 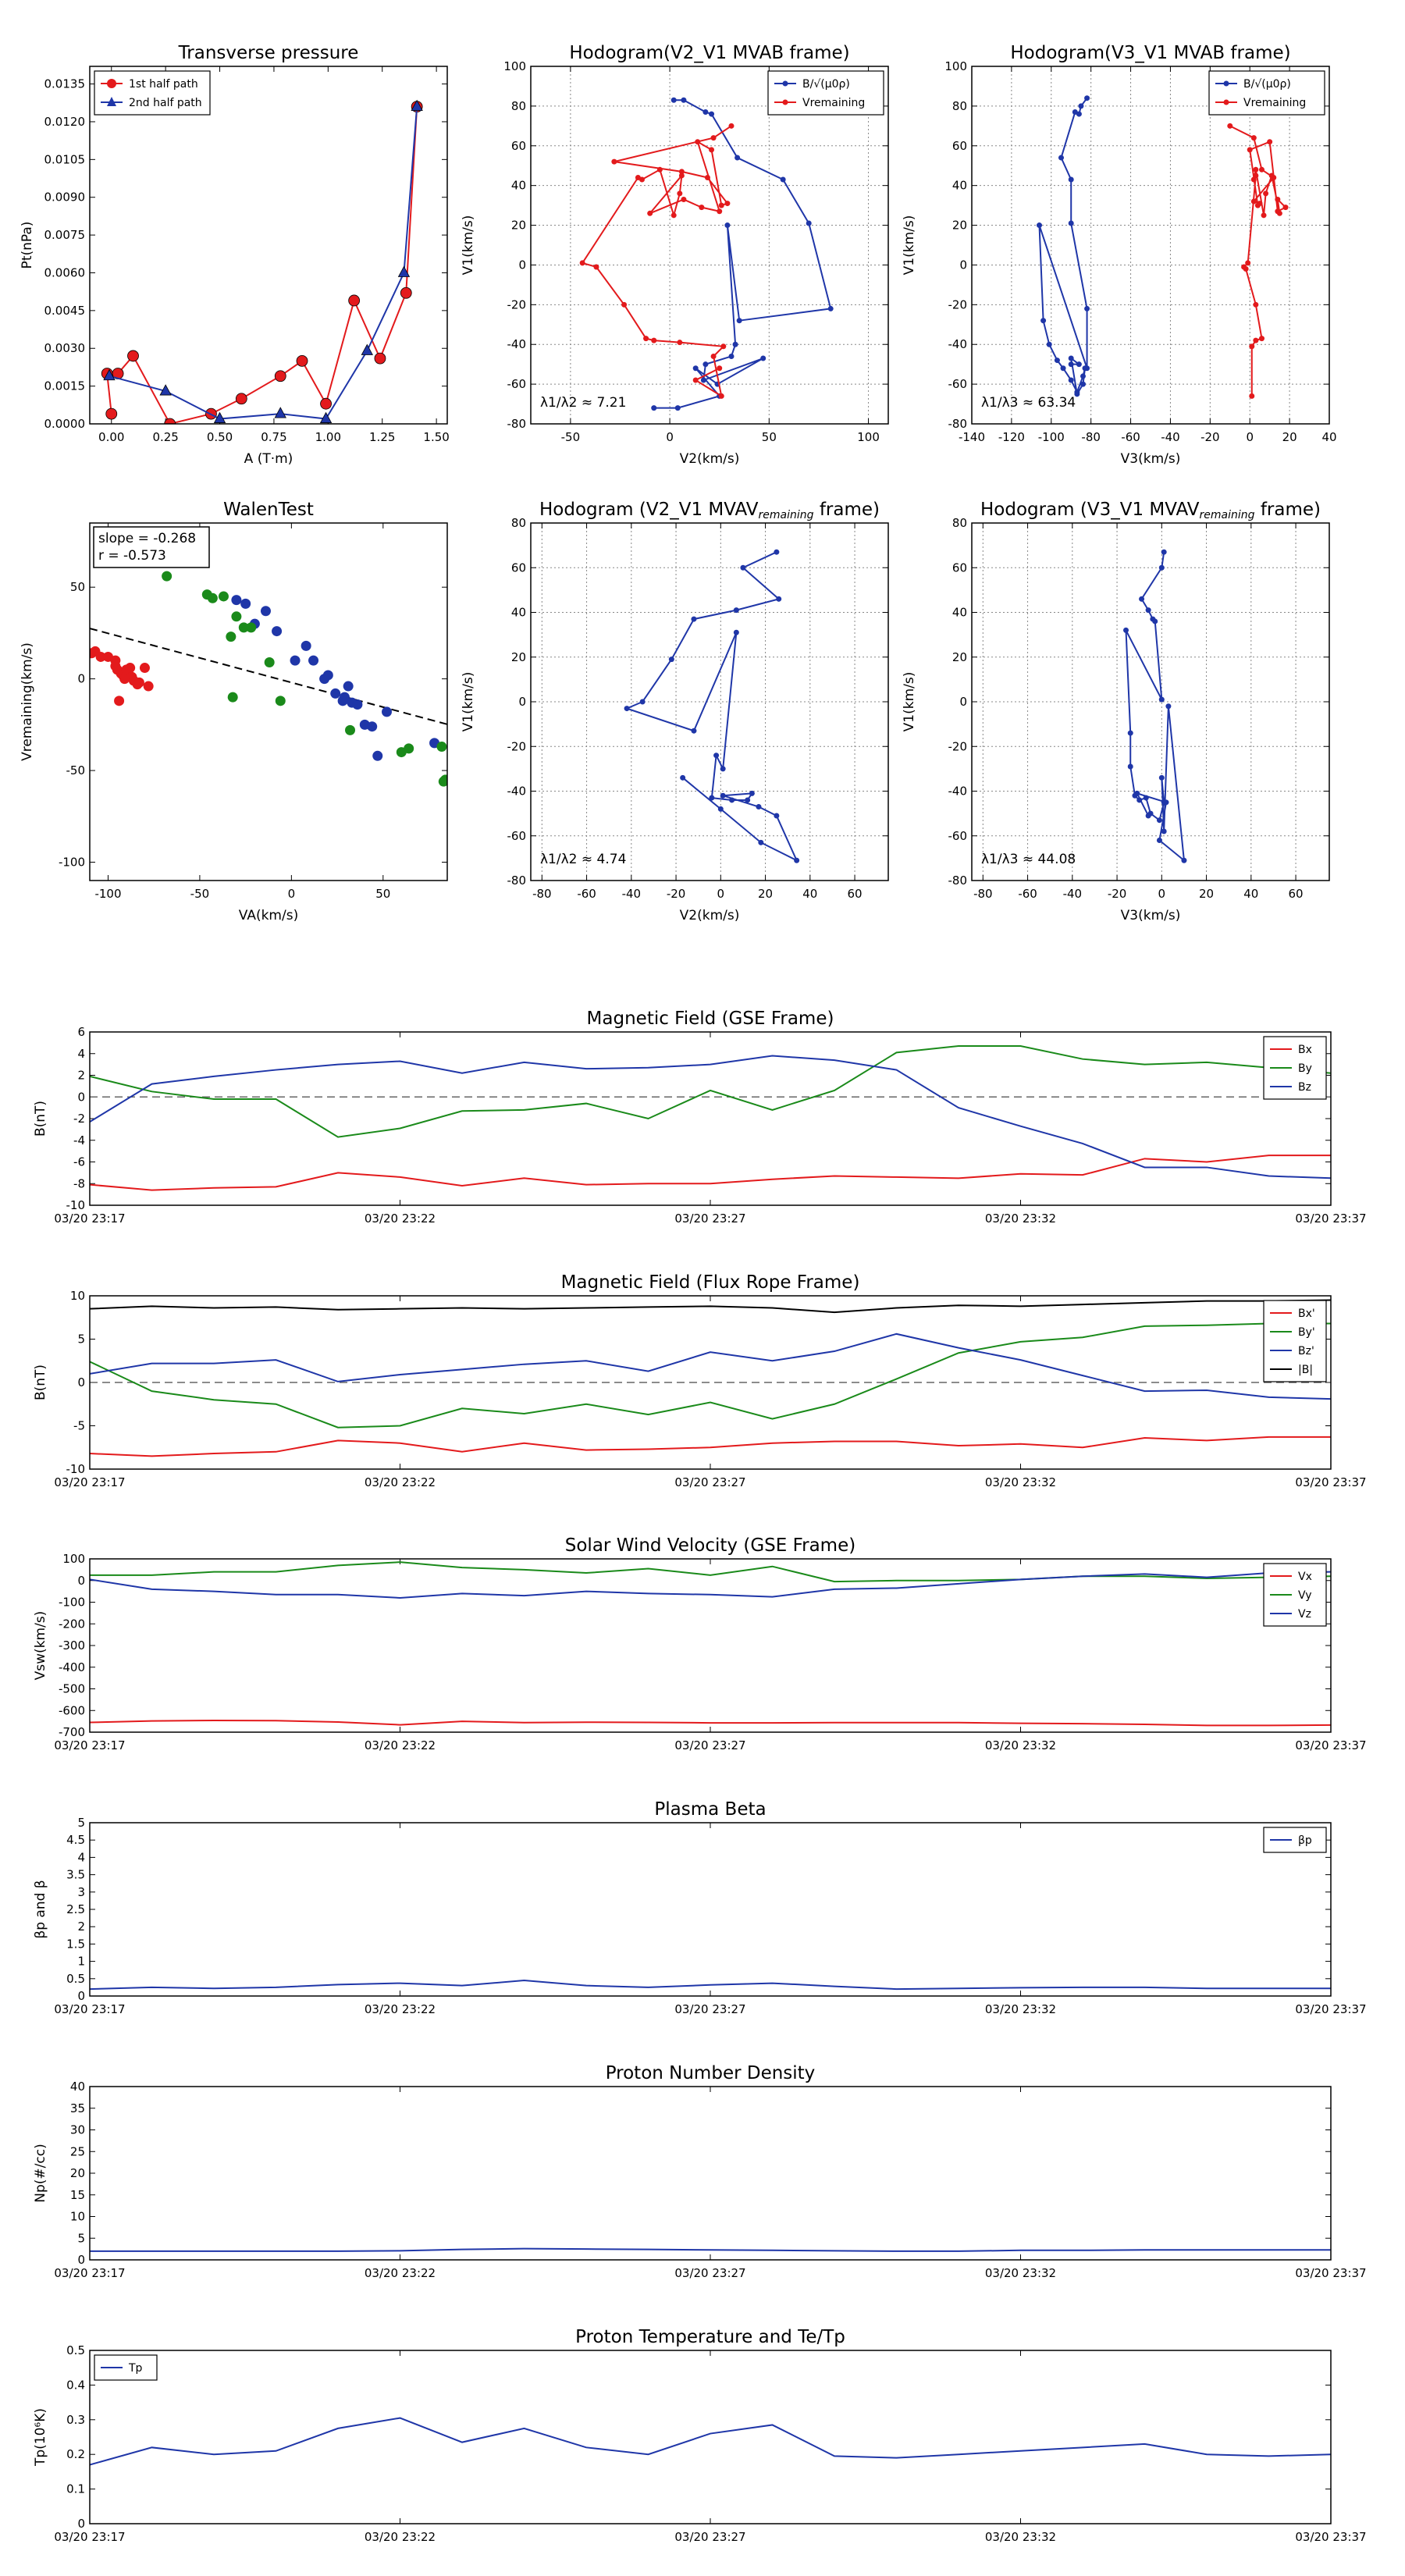 What do you see at coordinates (72, 863) in the screenshot?
I see `y-tick-label: -100` at bounding box center [72, 863].